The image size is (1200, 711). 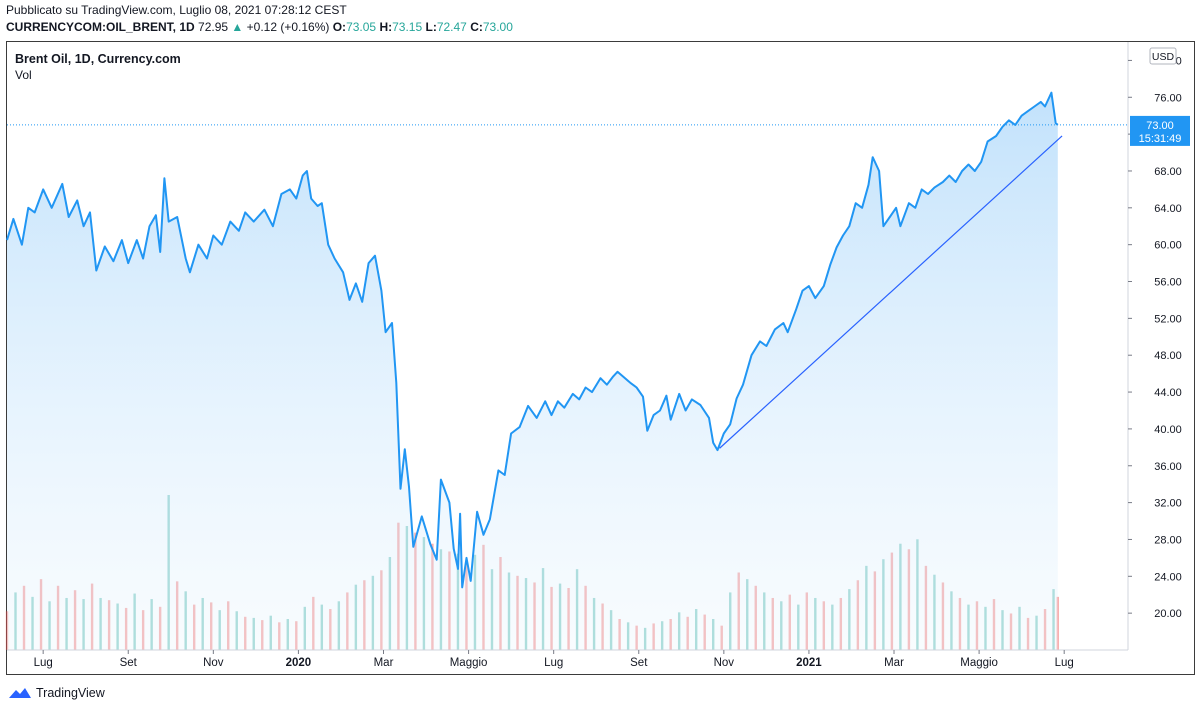 What do you see at coordinates (70, 693) in the screenshot?
I see `footer-brand: TradingView` at bounding box center [70, 693].